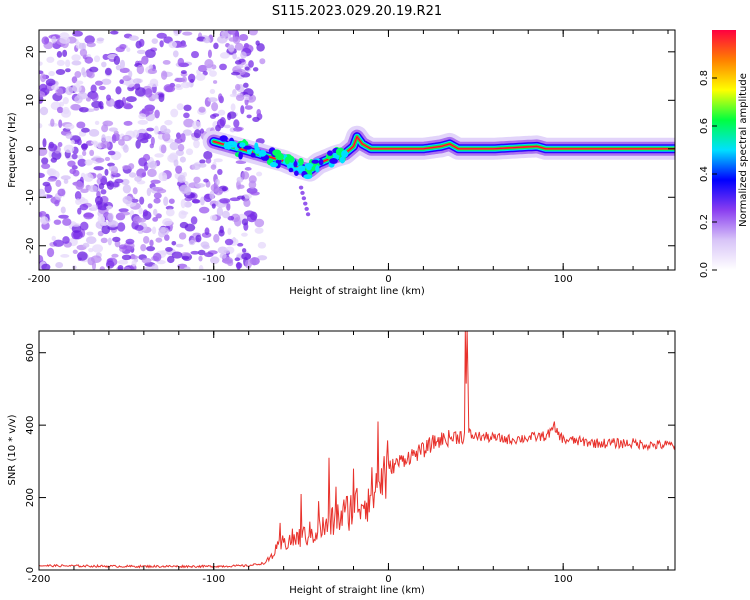 The height and width of the screenshot is (600, 750). Describe the element at coordinates (704, 78) in the screenshot. I see `colorbar-tick-label: 0.8` at that location.